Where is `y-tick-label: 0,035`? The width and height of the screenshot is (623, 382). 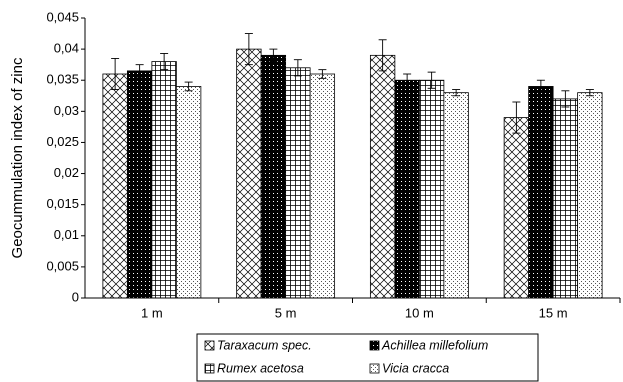 y-tick-label: 0,035 is located at coordinates (62, 79).